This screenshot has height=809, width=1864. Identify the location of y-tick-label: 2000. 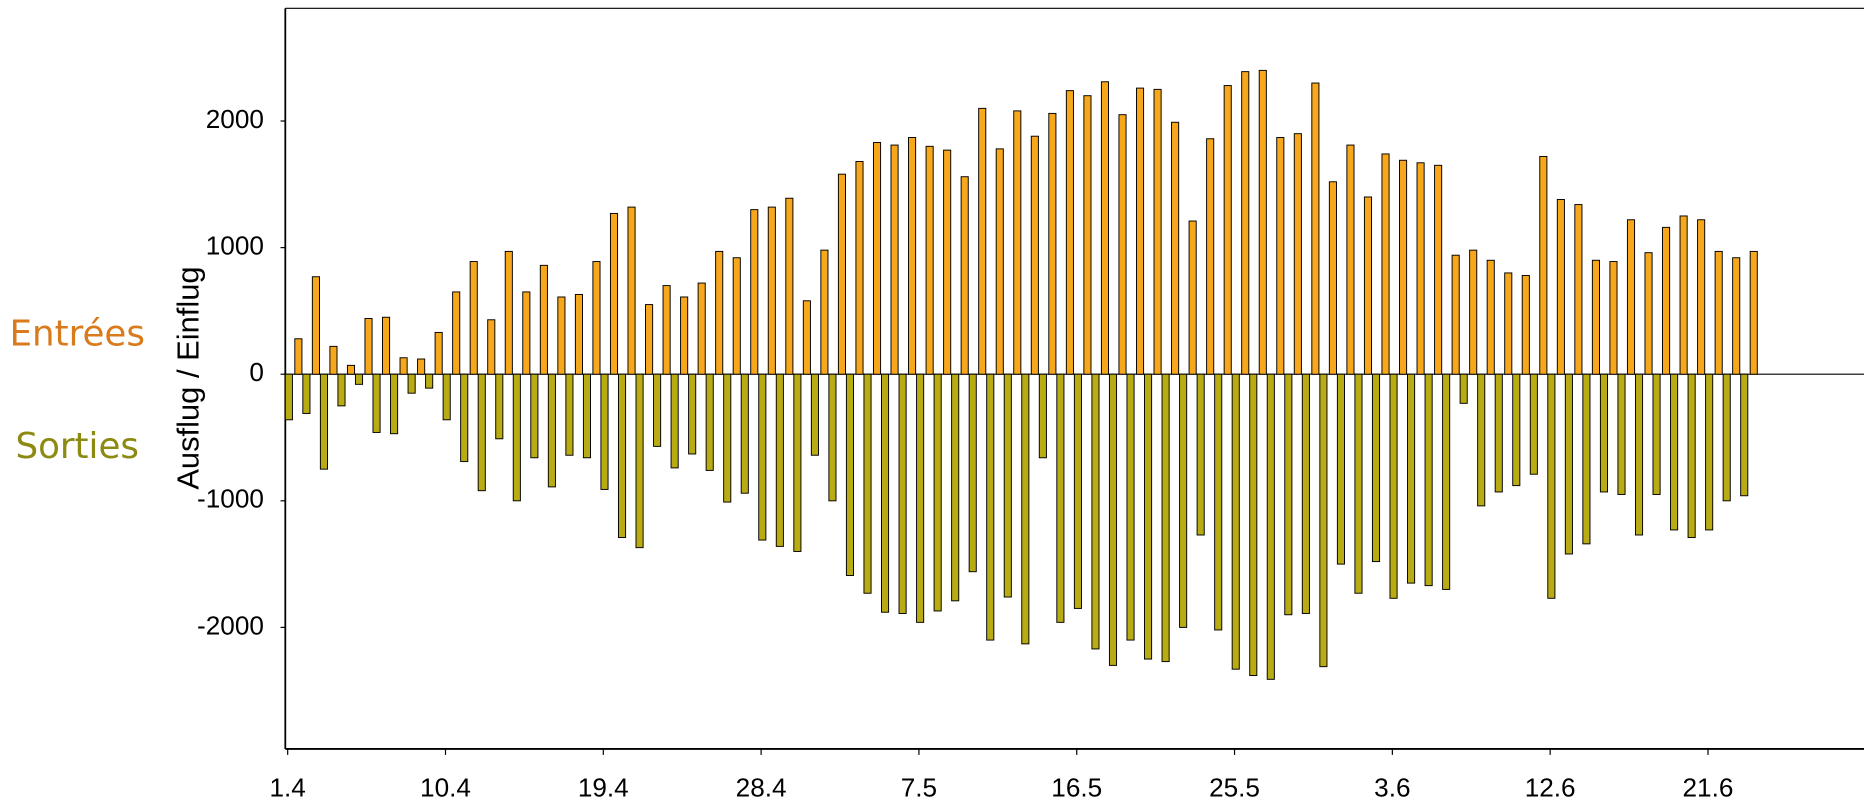
(235, 119).